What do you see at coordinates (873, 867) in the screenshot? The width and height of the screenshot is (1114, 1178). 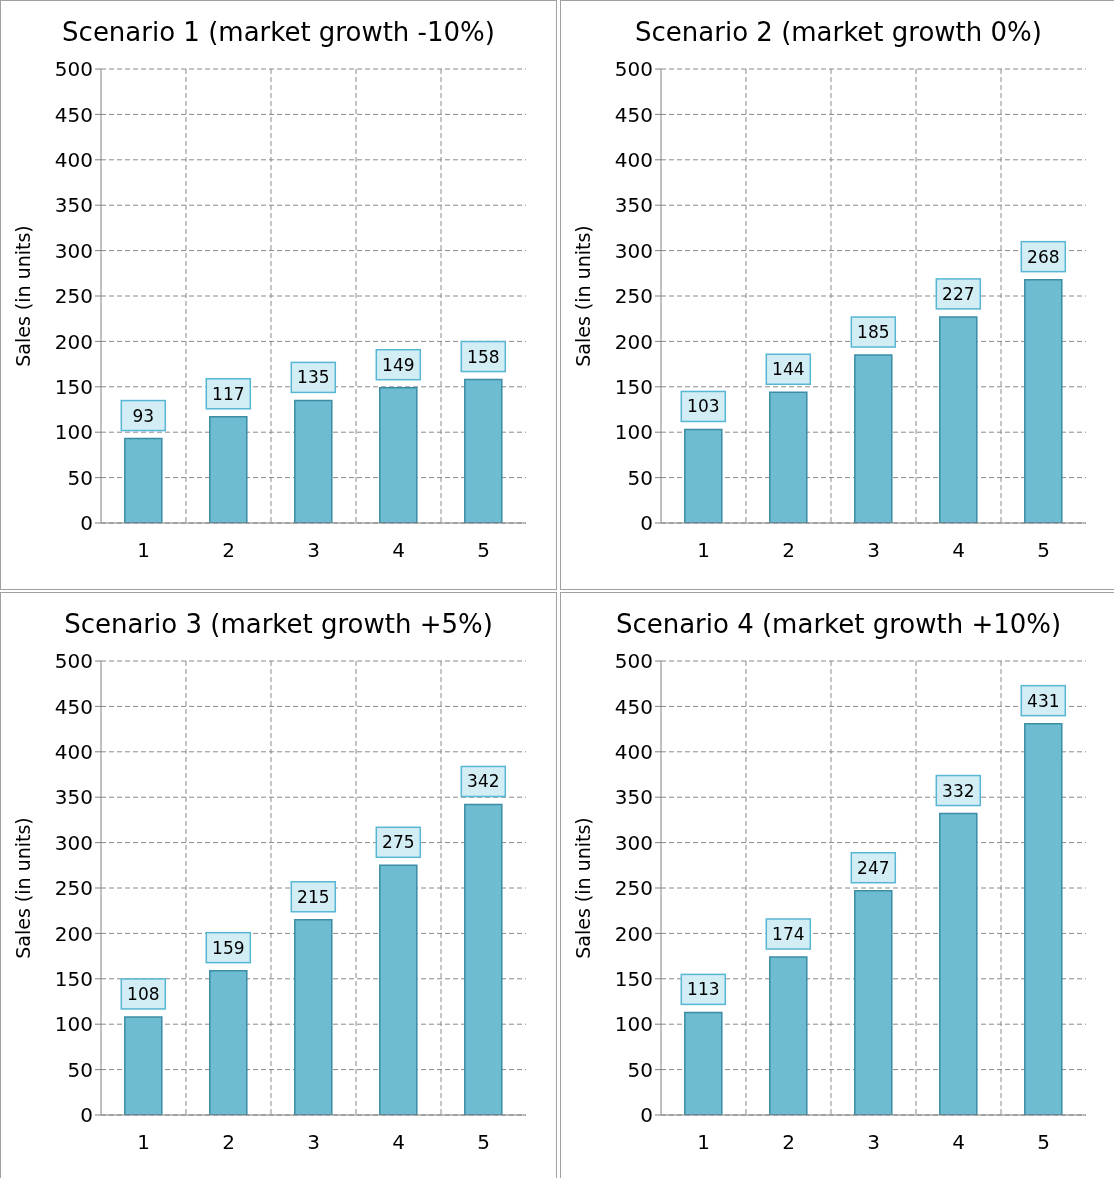 I see `data-label: 247` at bounding box center [873, 867].